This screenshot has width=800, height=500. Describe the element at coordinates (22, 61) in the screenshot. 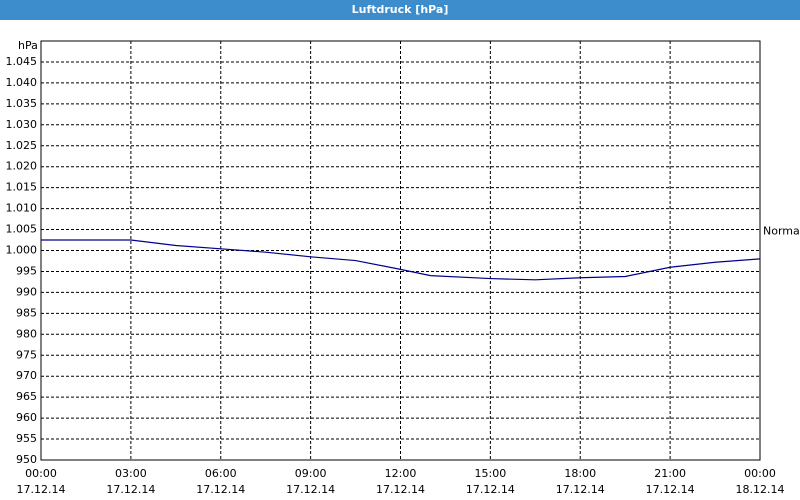

I see `y-tick-label: 1.045` at that location.